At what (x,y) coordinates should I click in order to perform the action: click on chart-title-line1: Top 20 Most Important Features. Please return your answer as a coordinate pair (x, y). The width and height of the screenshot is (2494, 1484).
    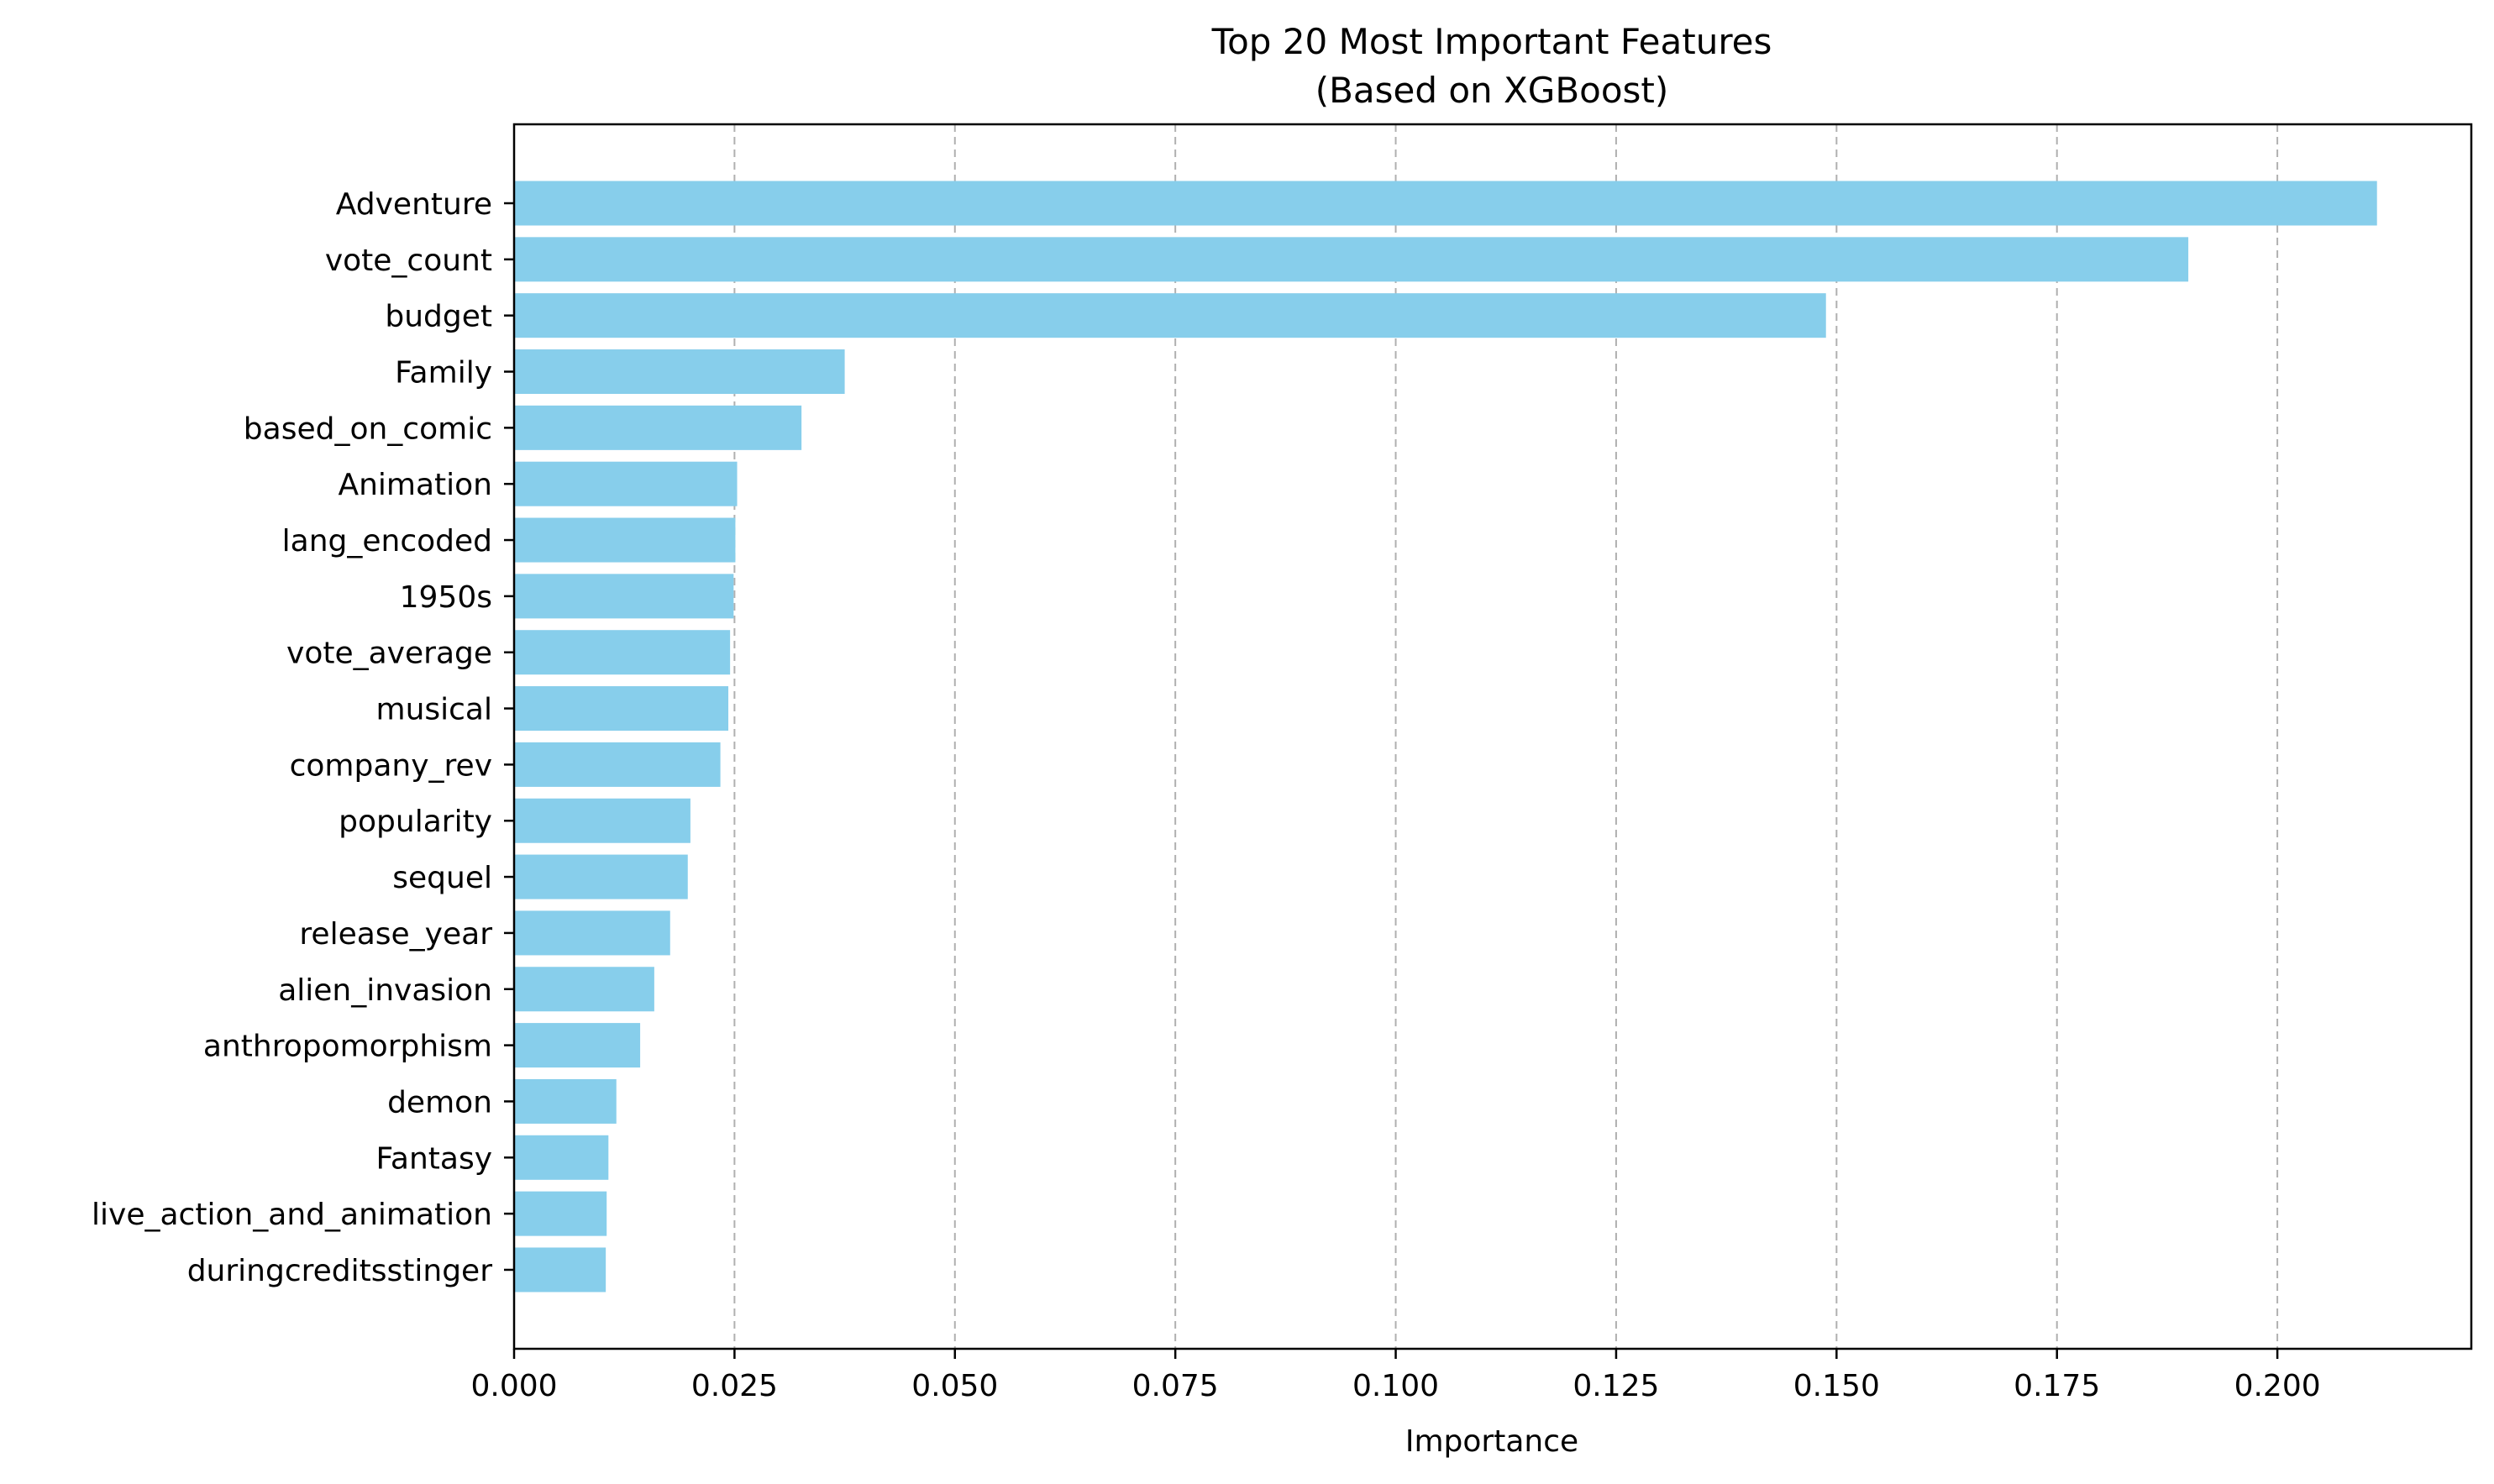
    Looking at the image, I should click on (1491, 42).